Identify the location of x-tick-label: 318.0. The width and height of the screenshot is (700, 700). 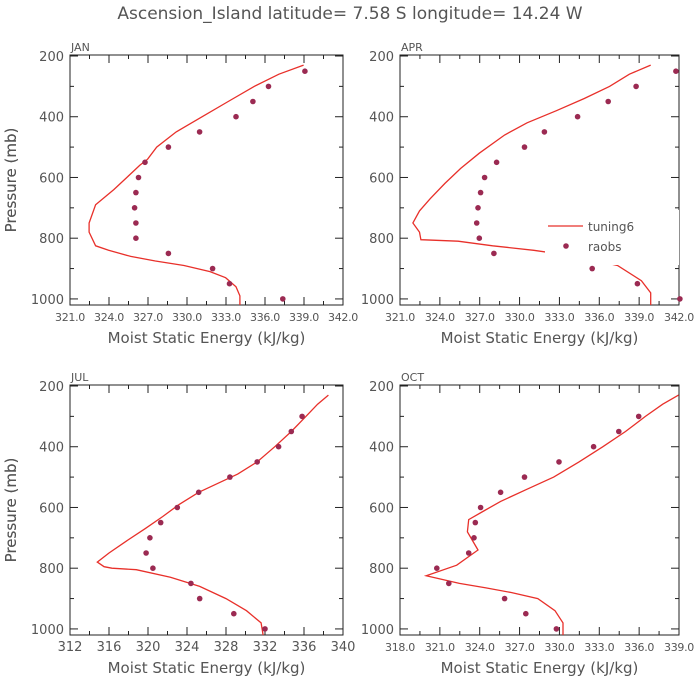
(400, 647).